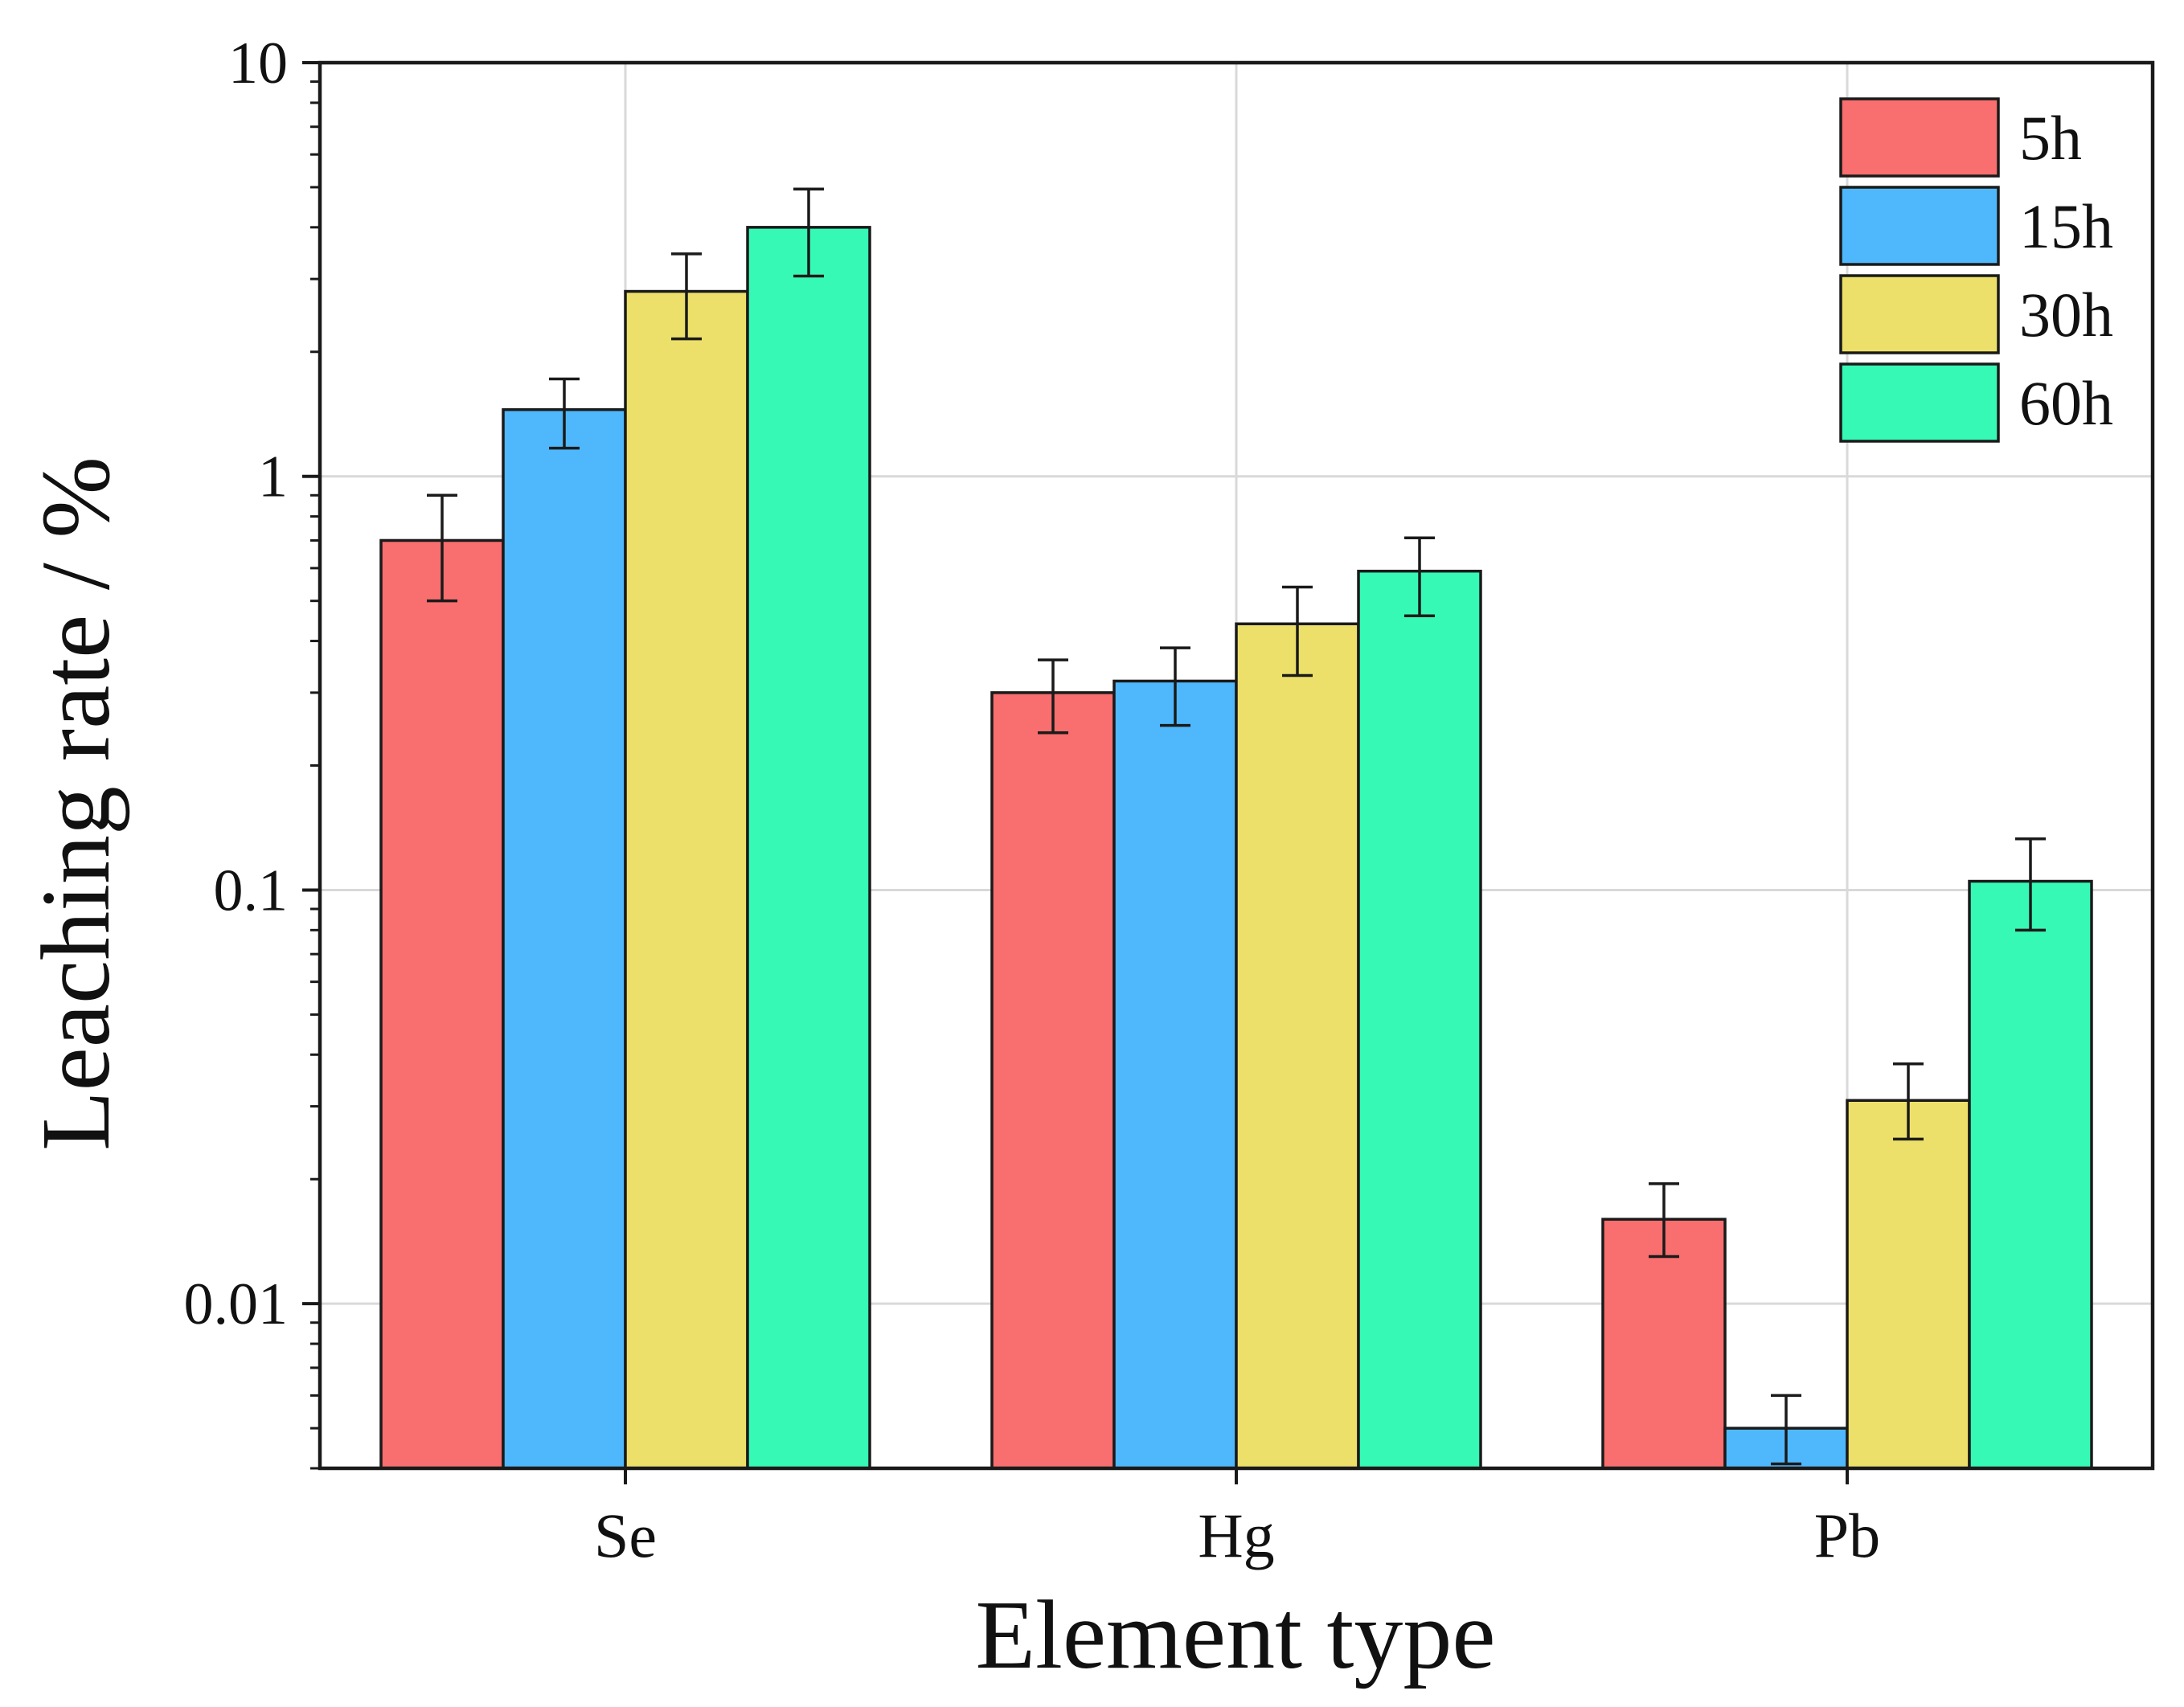 Image resolution: width=2184 pixels, height=1707 pixels. I want to click on x-tick-label-pb: Pb, so click(1847, 1535).